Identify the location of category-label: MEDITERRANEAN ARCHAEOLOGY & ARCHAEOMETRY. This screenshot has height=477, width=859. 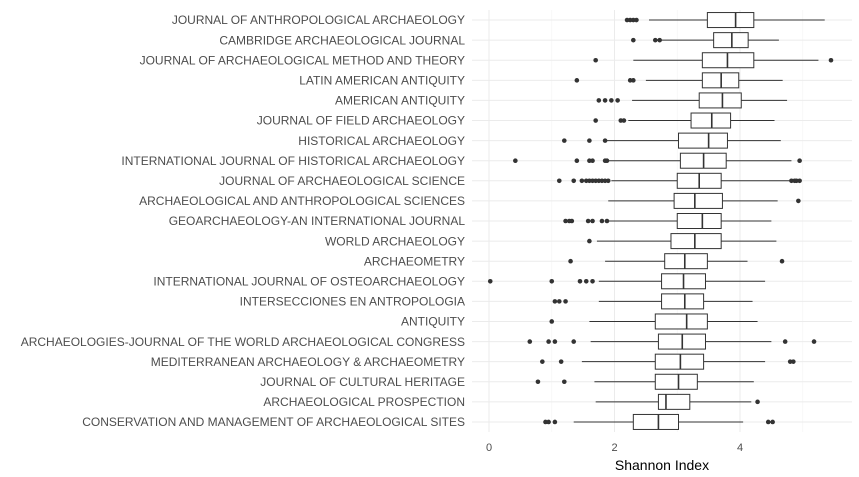
(308, 362).